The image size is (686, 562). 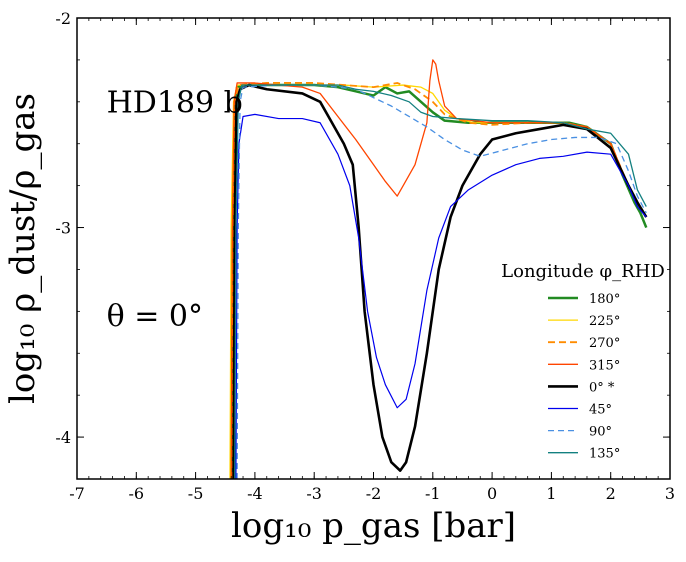 I want to click on x-tick-label: -4, so click(x=255, y=493).